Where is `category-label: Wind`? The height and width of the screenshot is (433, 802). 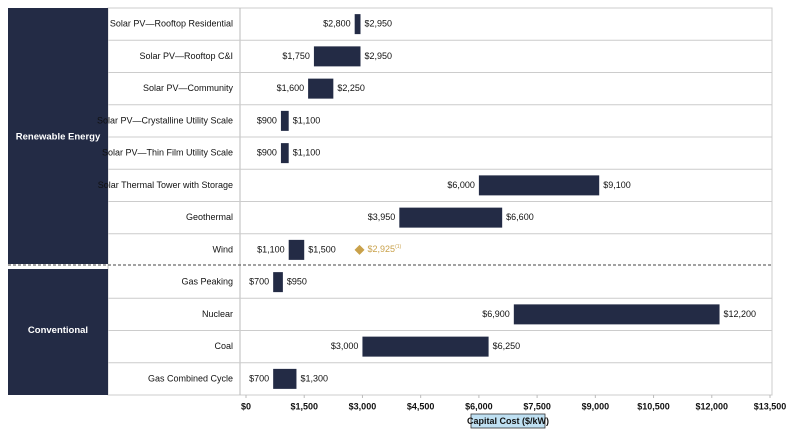 category-label: Wind is located at coordinates (222, 249).